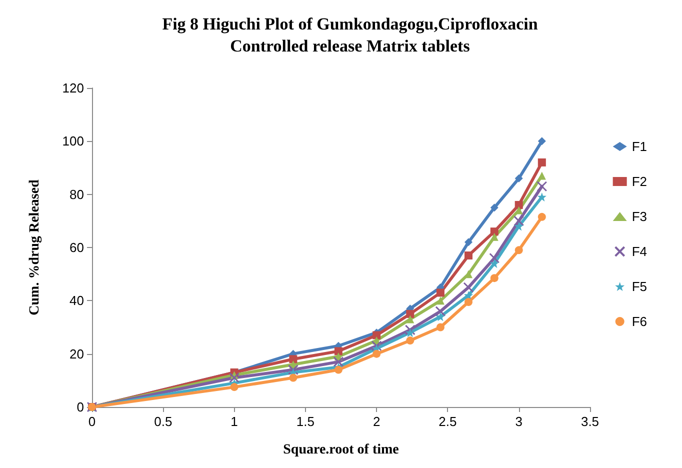 The height and width of the screenshot is (468, 682). Describe the element at coordinates (639, 146) in the screenshot. I see `legend-label: F1` at that location.